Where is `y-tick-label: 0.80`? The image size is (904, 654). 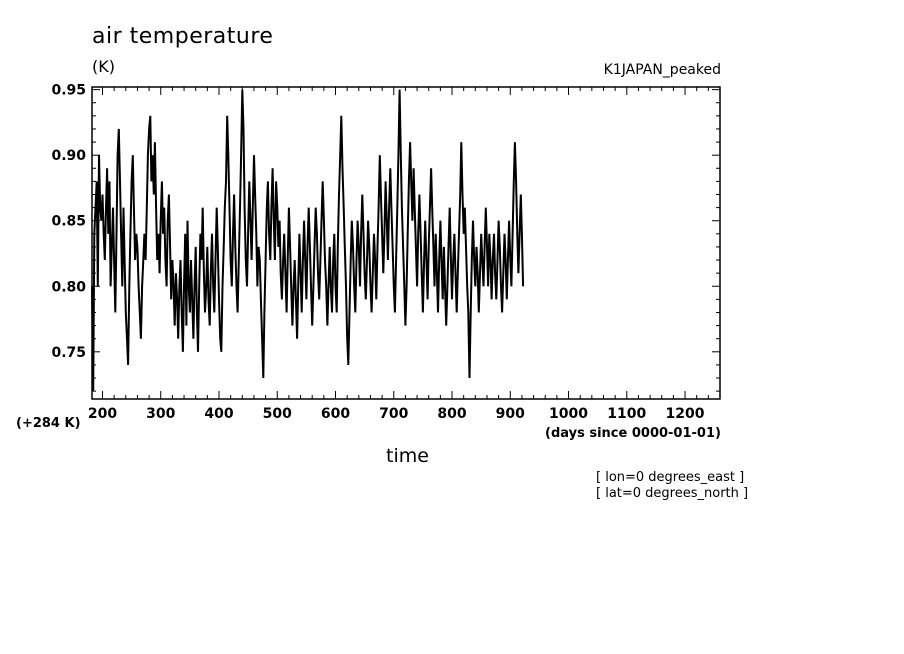
y-tick-label: 0.80 is located at coordinates (68, 287).